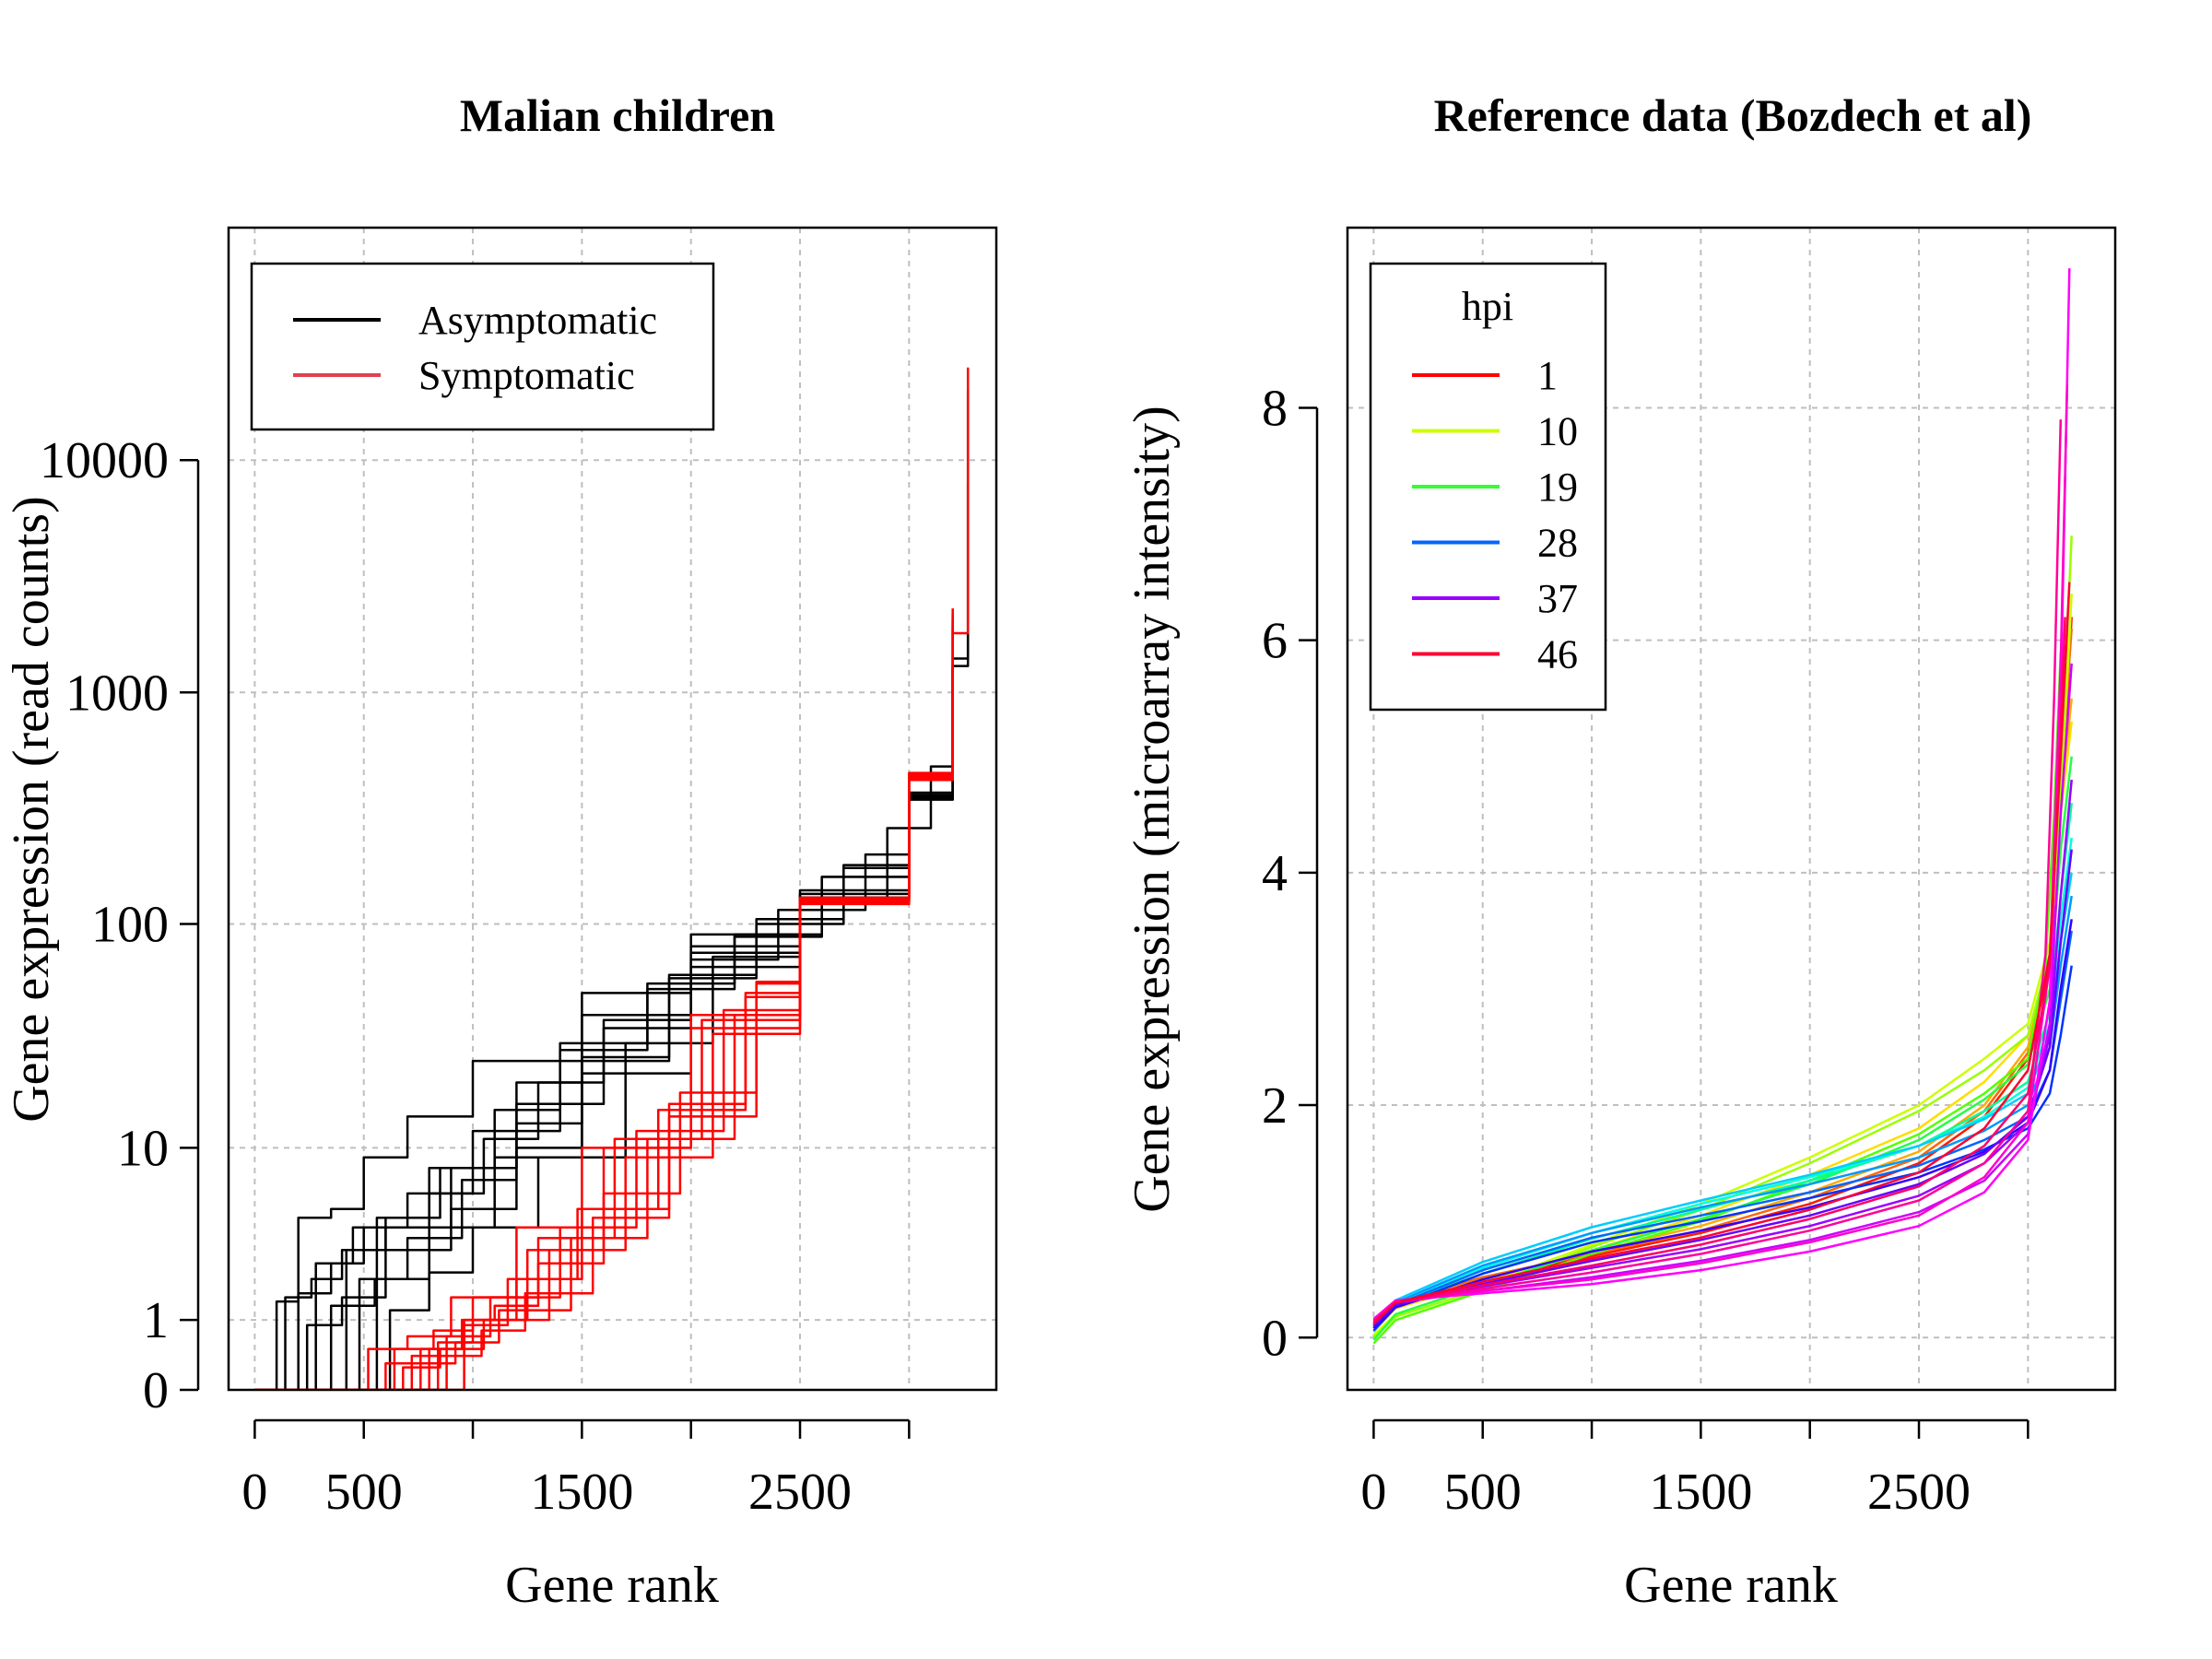 The height and width of the screenshot is (1659, 2212). Describe the element at coordinates (581, 1492) in the screenshot. I see `left-x-tick-label-3: 1500` at that location.